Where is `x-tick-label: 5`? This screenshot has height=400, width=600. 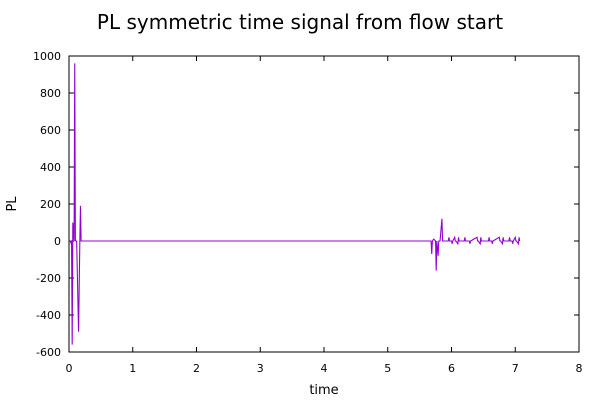 x-tick-label: 5 is located at coordinates (387, 368).